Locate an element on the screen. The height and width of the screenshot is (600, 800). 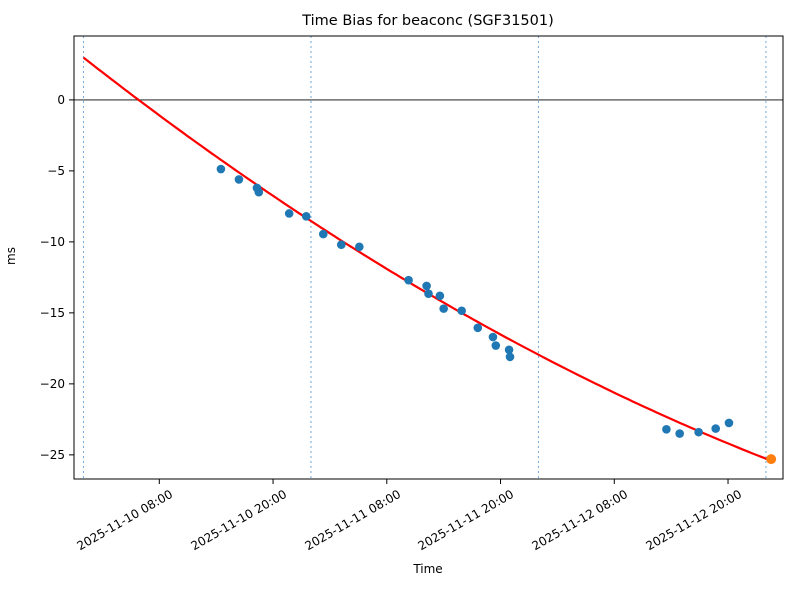
y-tick-label-3: −15 is located at coordinates (52, 312).